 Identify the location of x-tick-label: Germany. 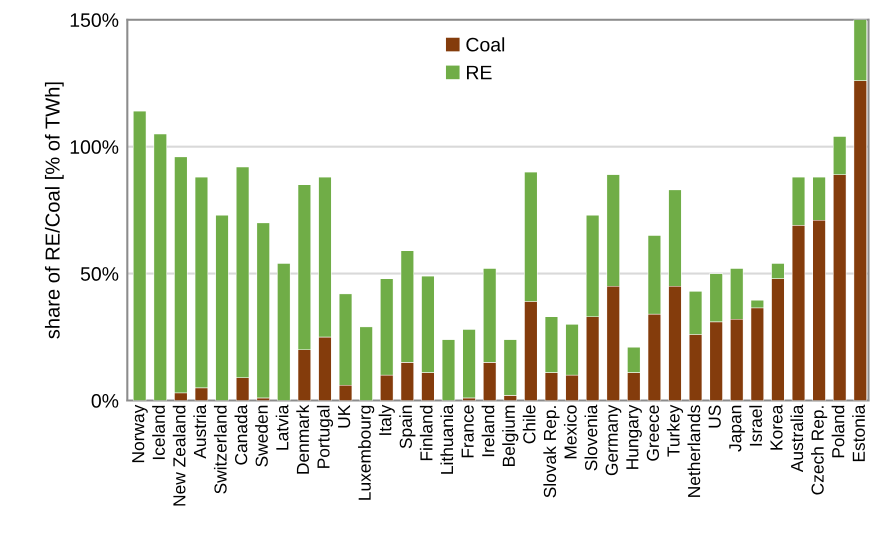
(614, 440).